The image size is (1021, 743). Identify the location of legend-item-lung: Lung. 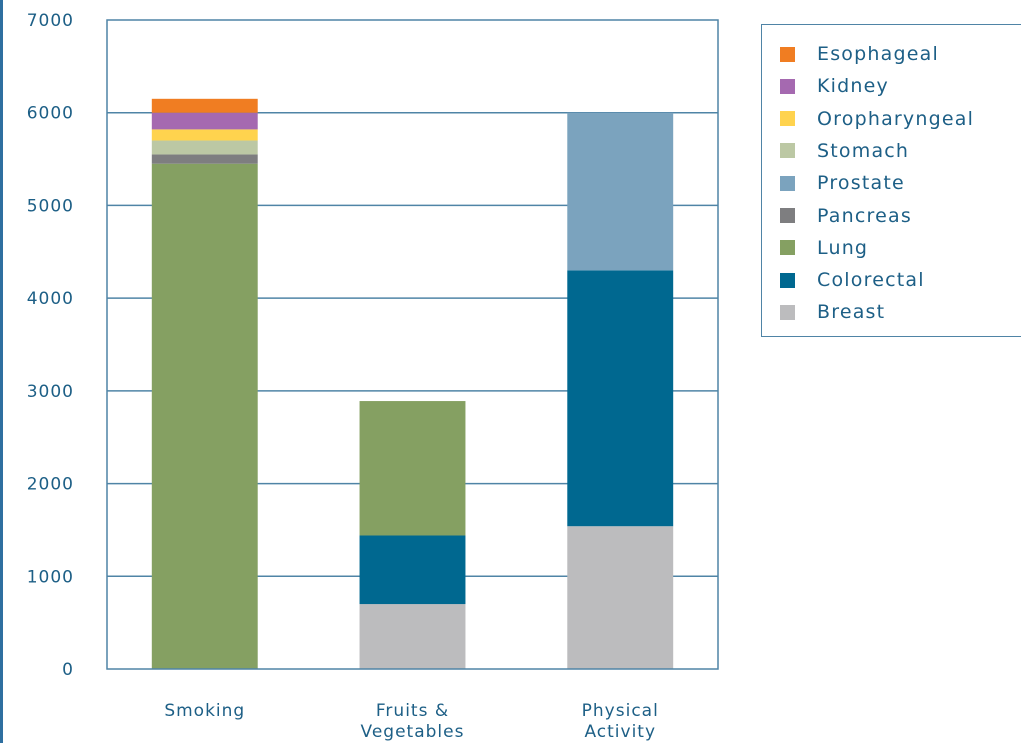
(824, 248).